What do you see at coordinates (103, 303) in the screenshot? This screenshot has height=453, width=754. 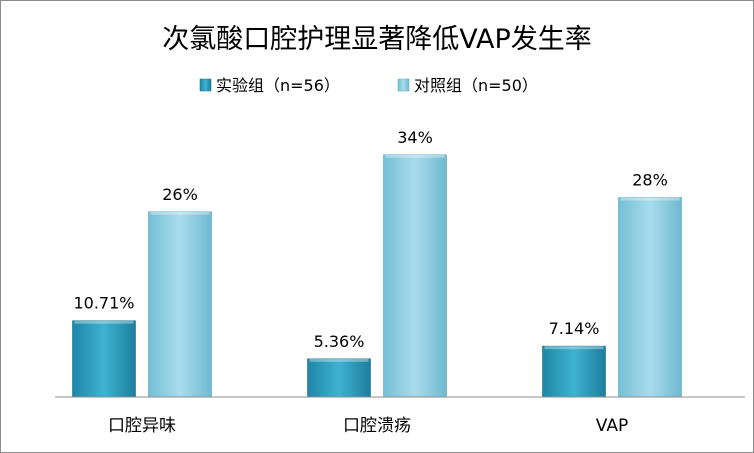 I see `data-label-series-1-cat-1: 10.71%` at bounding box center [103, 303].